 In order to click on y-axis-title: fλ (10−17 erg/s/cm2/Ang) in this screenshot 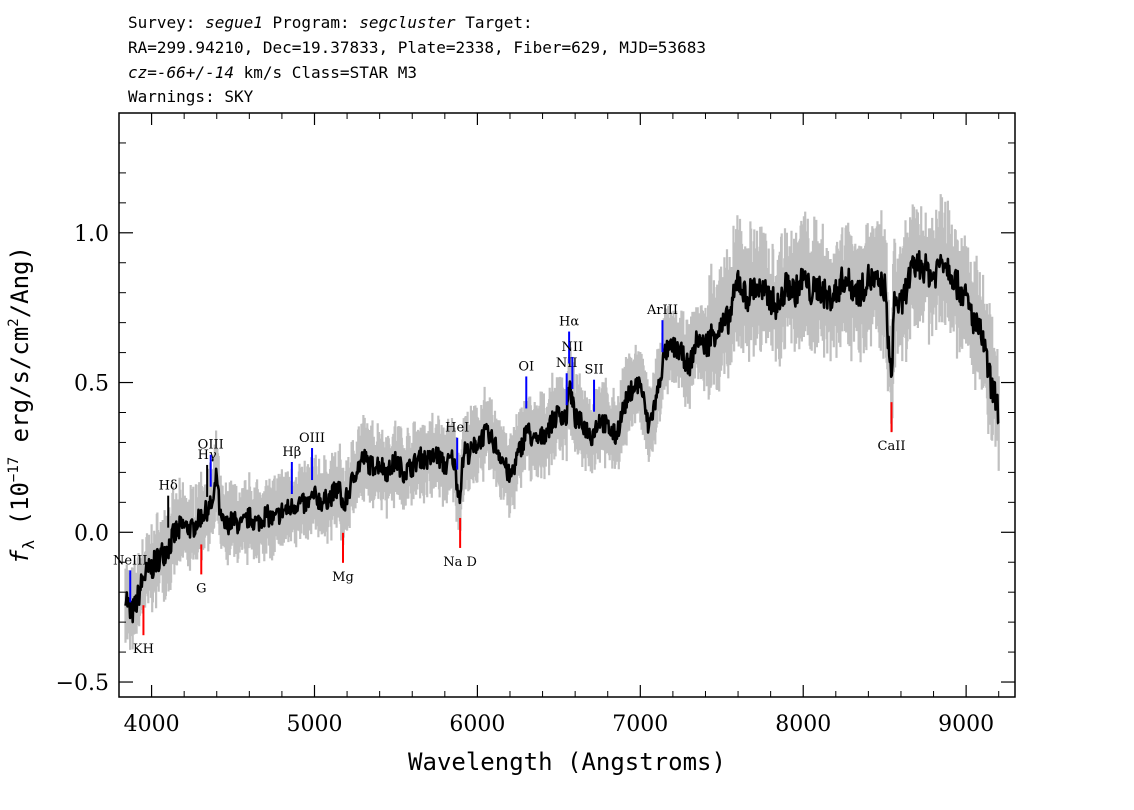, I will do `click(22, 405)`.